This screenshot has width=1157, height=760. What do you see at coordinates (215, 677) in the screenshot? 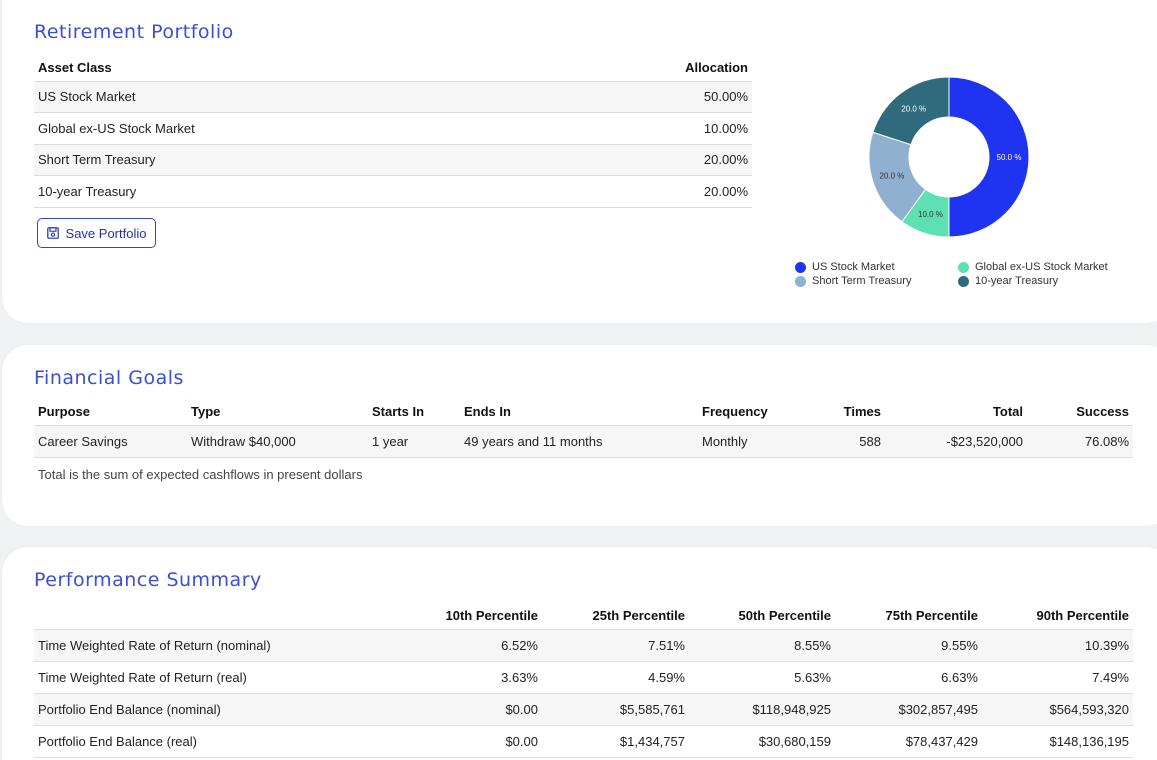
I see `metric-label: Time Weighted Rate of Return (real)` at bounding box center [215, 677].